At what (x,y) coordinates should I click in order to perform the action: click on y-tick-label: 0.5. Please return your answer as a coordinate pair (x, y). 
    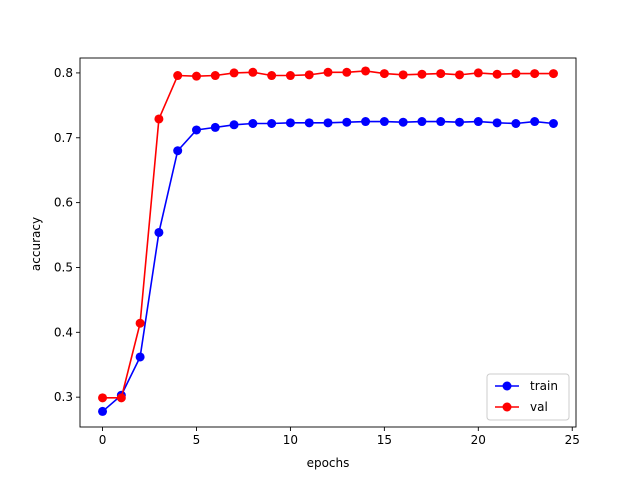
    Looking at the image, I should click on (63, 267).